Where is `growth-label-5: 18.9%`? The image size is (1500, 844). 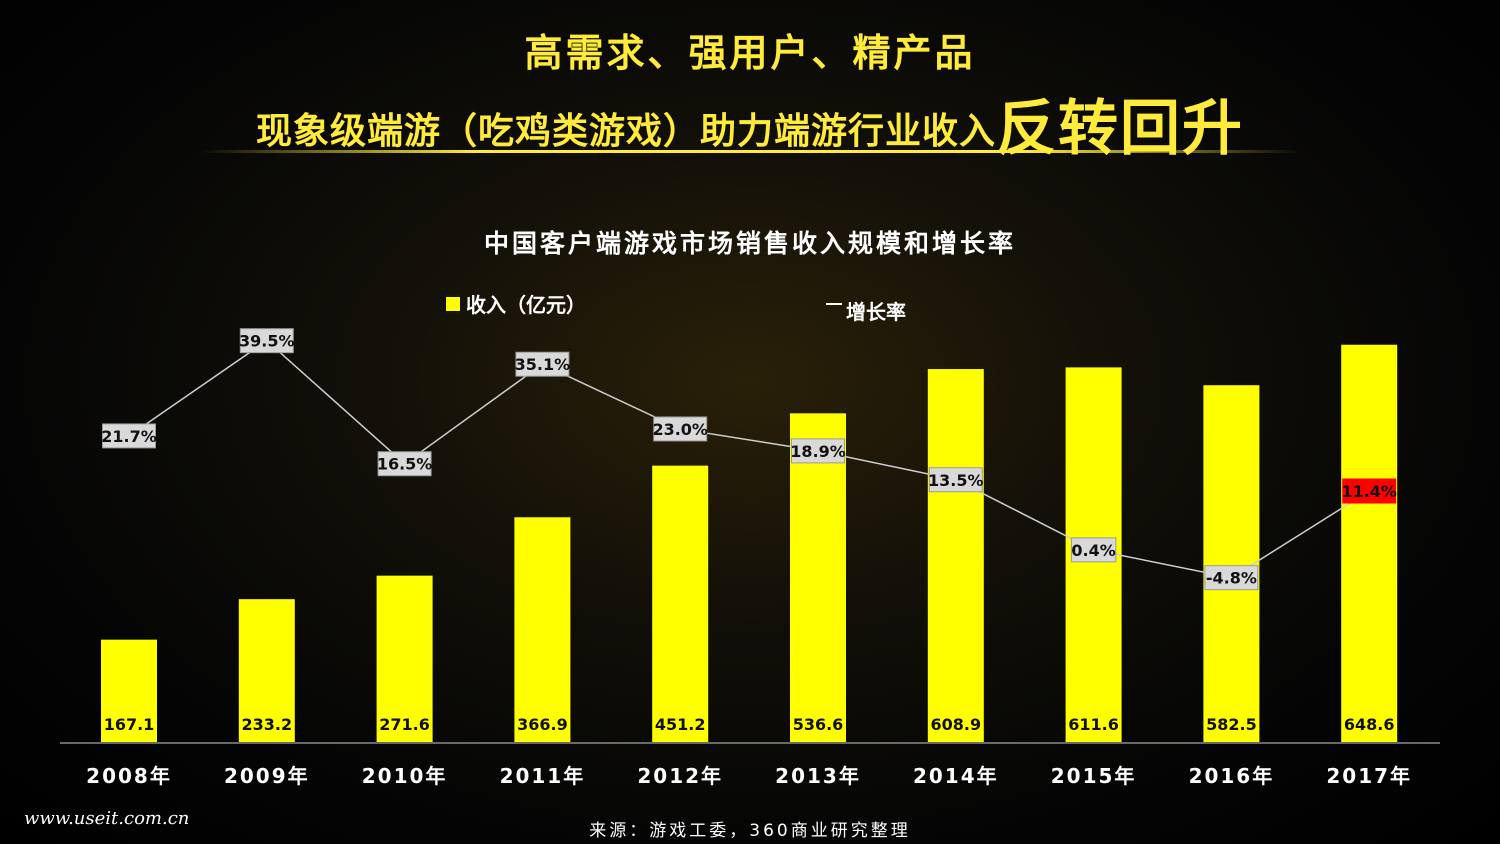 growth-label-5: 18.9% is located at coordinates (818, 451).